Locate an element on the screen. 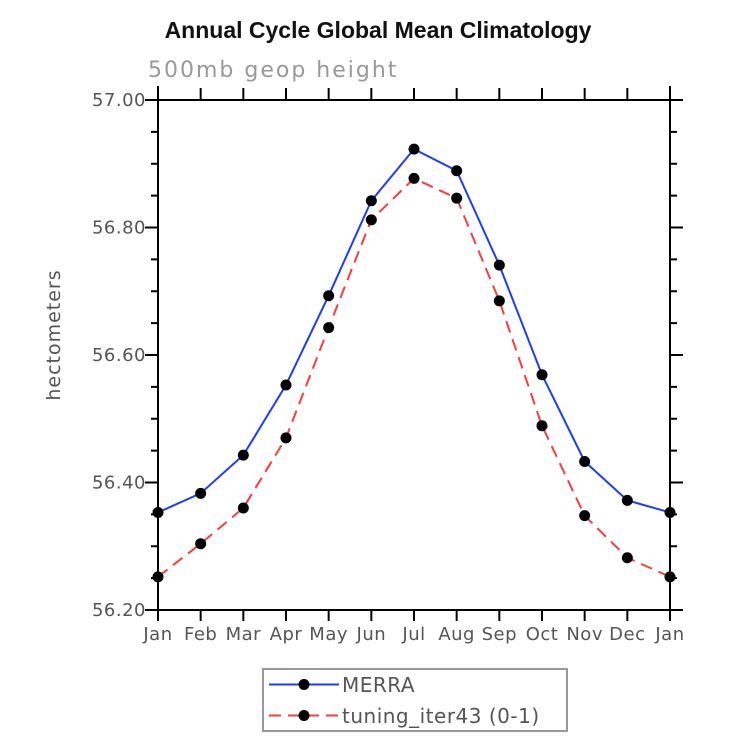 This screenshot has height=744, width=733. svg-text: Apr is located at coordinates (286, 634).